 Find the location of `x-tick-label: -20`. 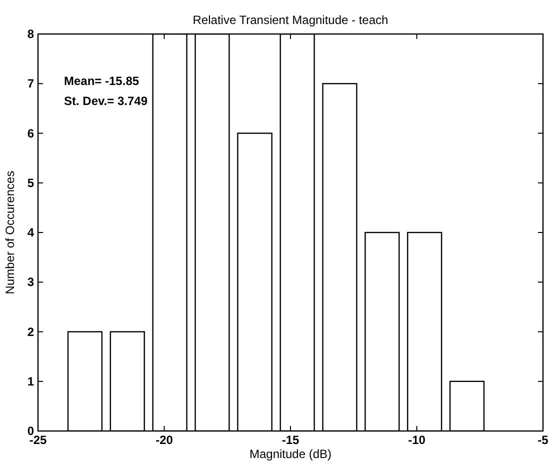

x-tick-label: -20 is located at coordinates (165, 440).